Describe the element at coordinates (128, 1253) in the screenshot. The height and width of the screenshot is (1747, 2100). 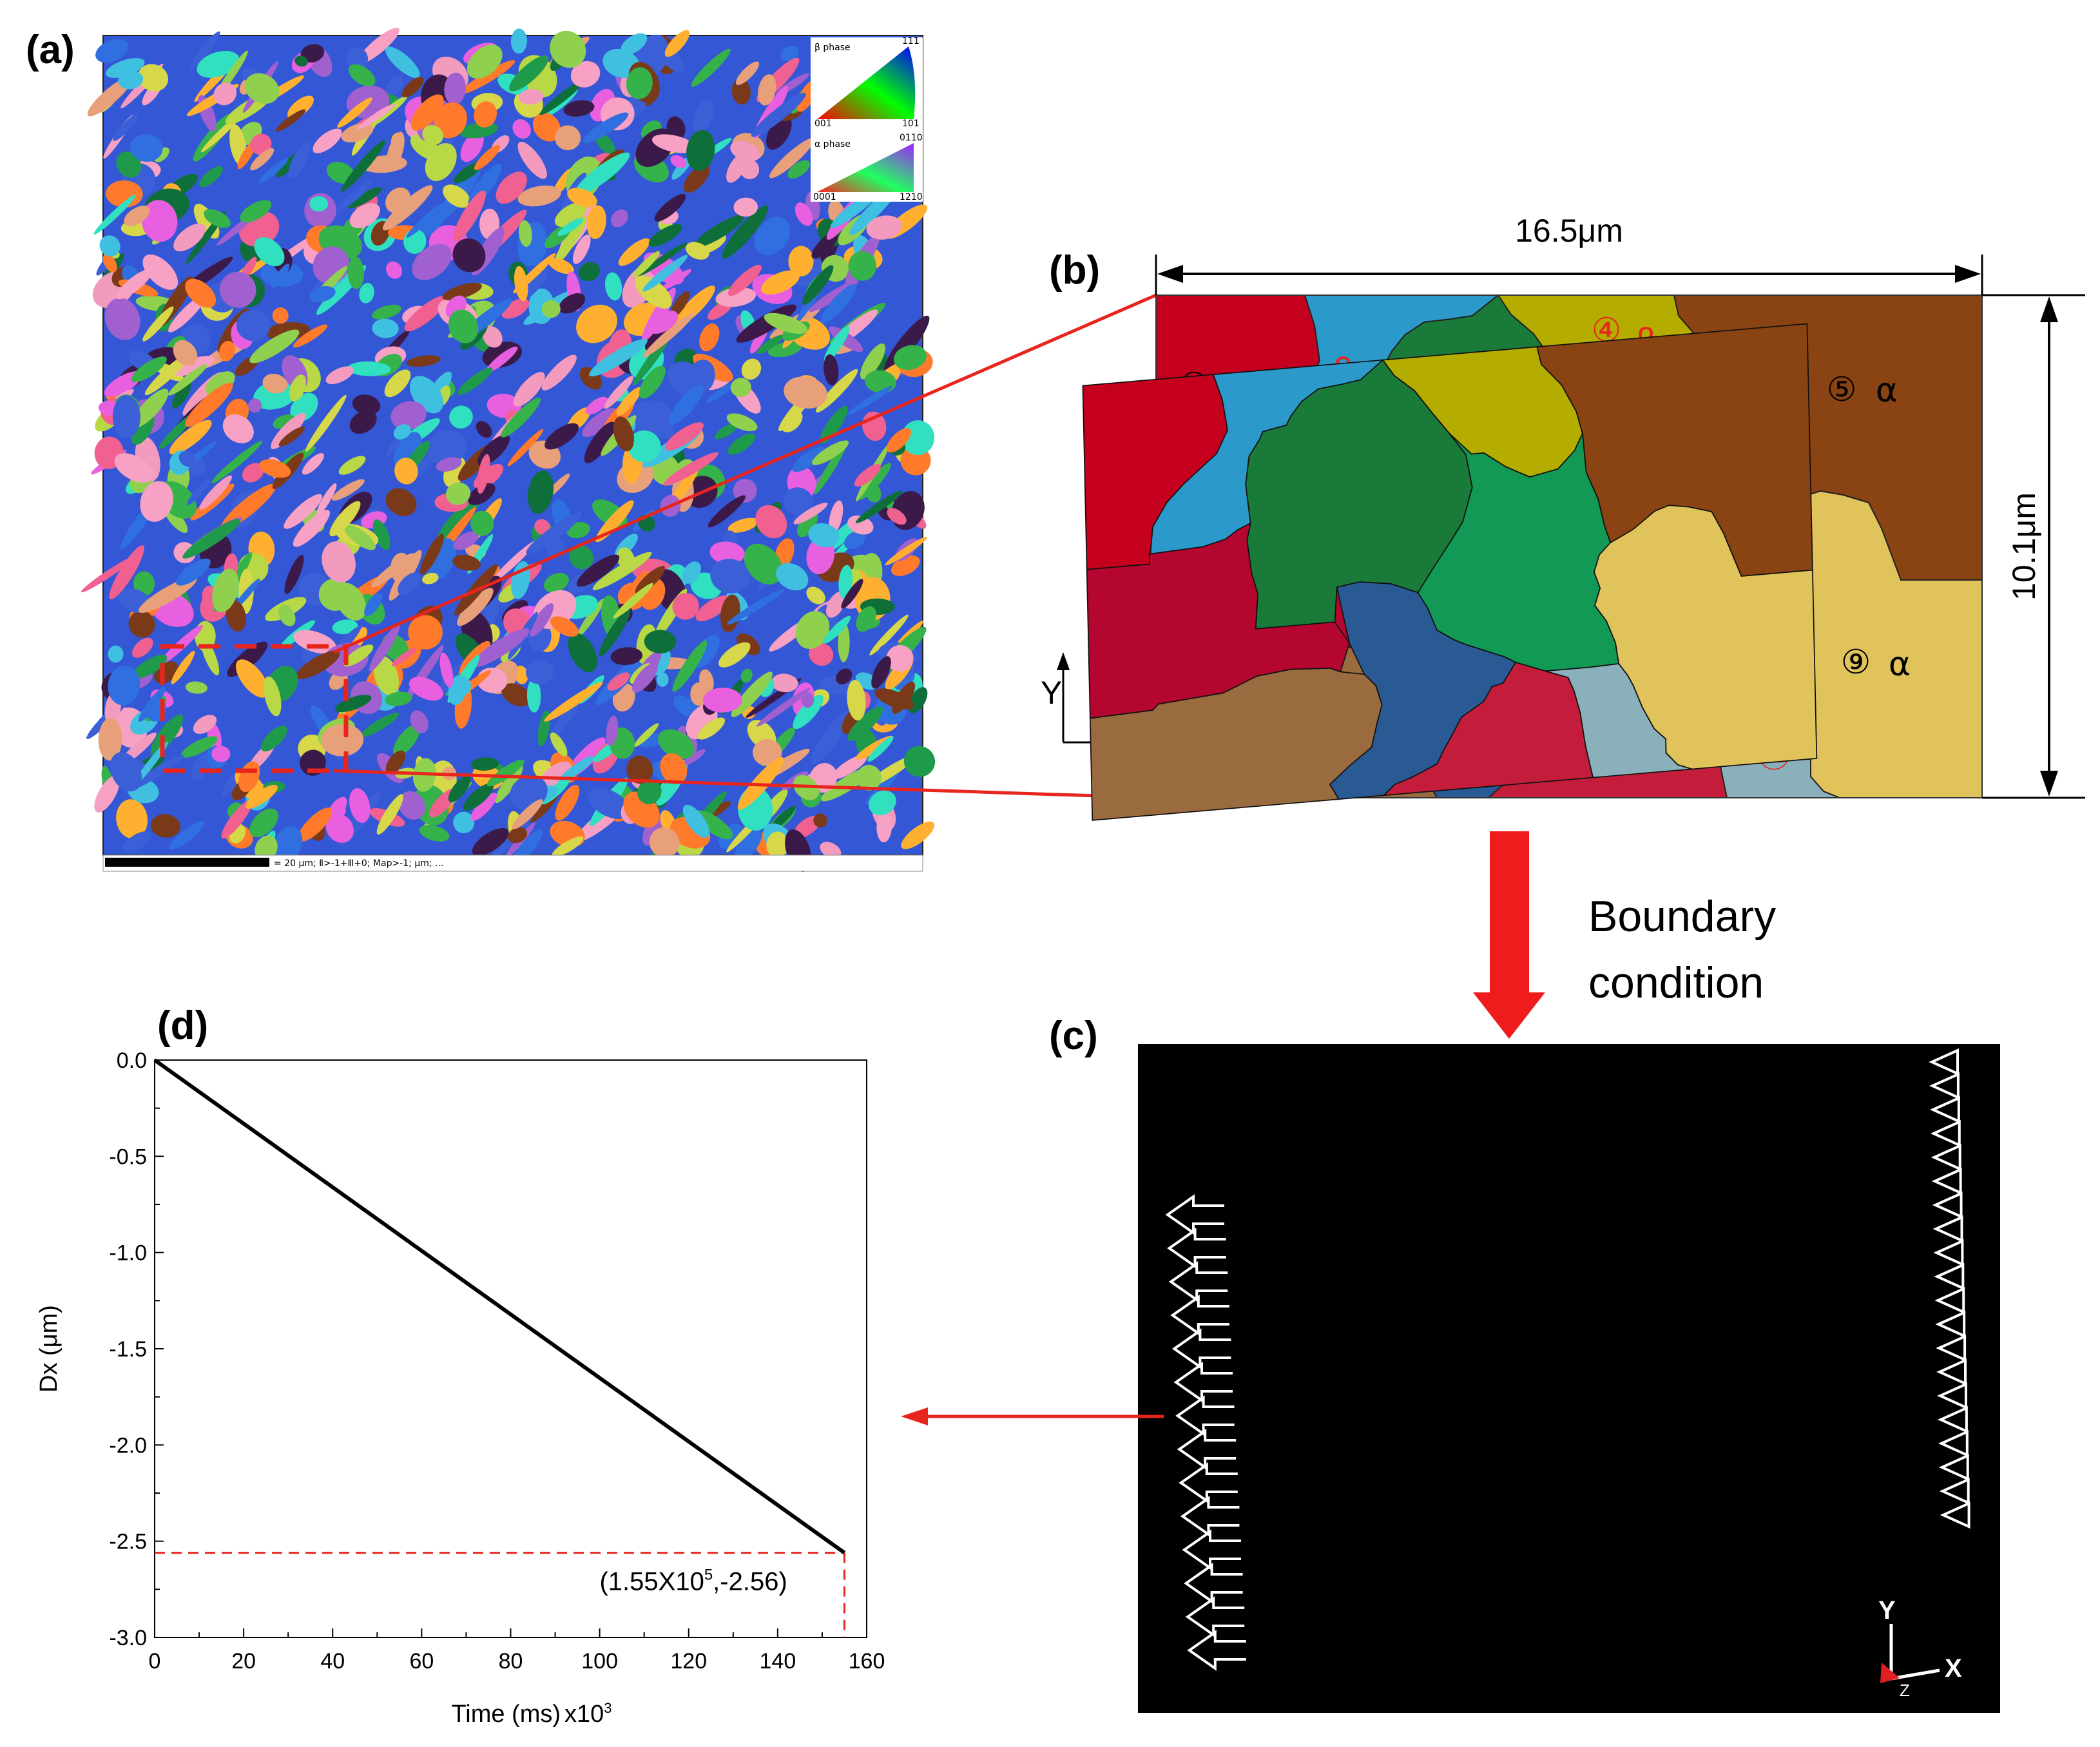
I see `y-tick-label: -1.0` at that location.